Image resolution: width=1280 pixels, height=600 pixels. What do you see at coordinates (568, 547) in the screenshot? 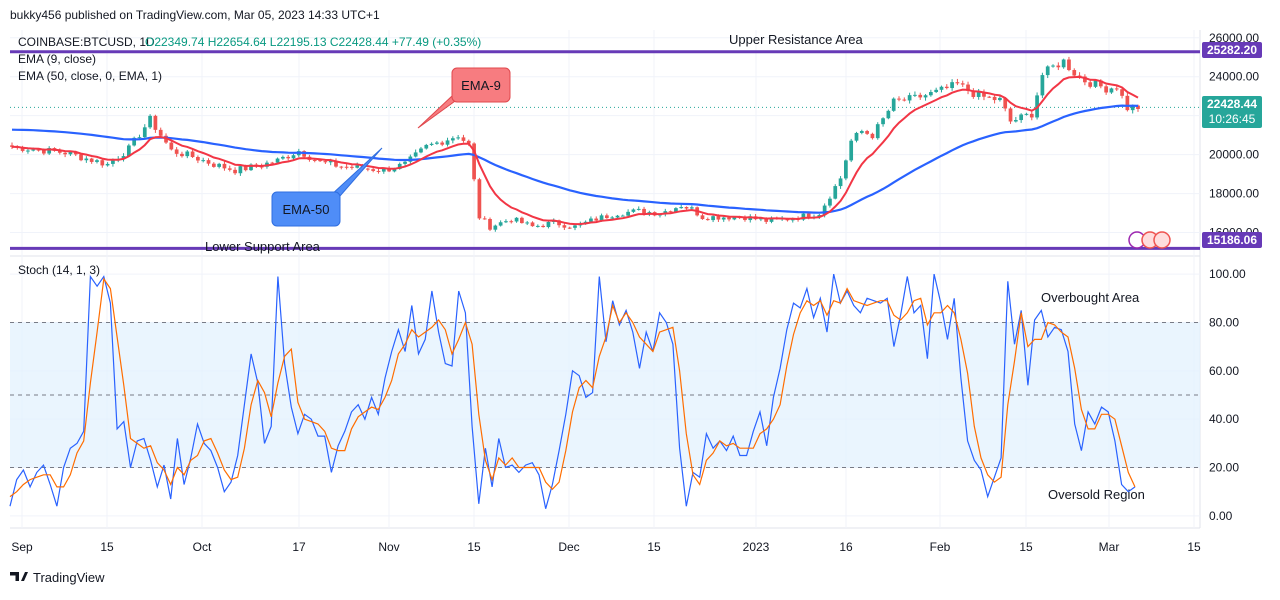
I see `x-tick-label: Dec` at bounding box center [568, 547].